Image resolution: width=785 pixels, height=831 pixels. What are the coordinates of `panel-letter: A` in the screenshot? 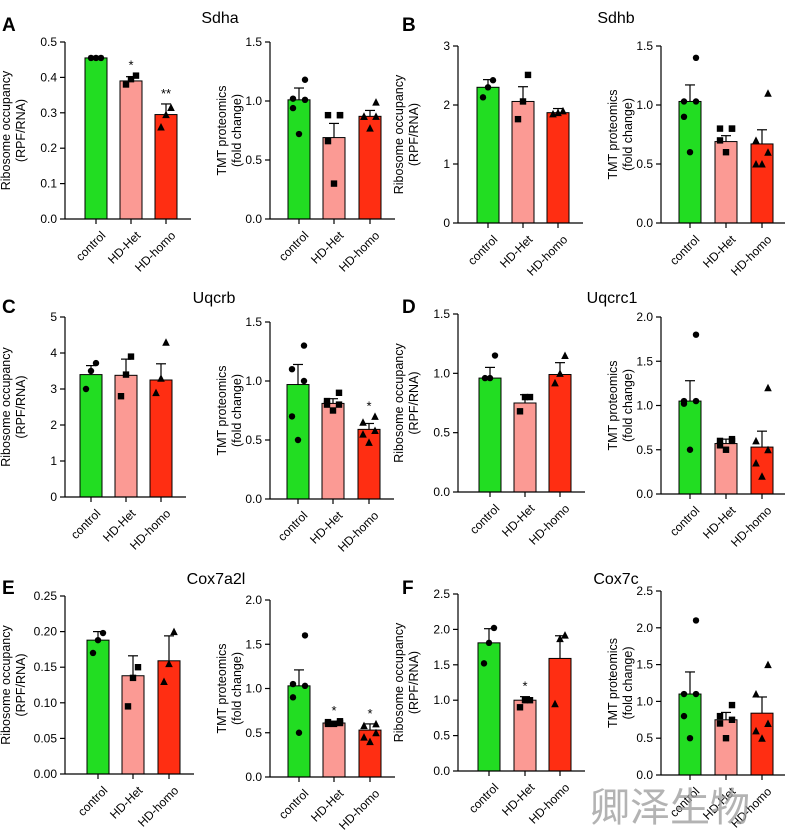 It's located at (9, 25).